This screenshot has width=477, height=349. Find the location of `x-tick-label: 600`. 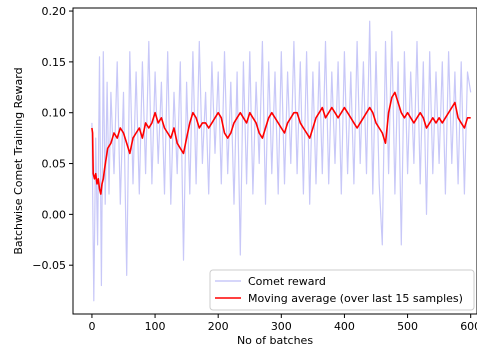

x-tick-label: 600 is located at coordinates (468, 326).